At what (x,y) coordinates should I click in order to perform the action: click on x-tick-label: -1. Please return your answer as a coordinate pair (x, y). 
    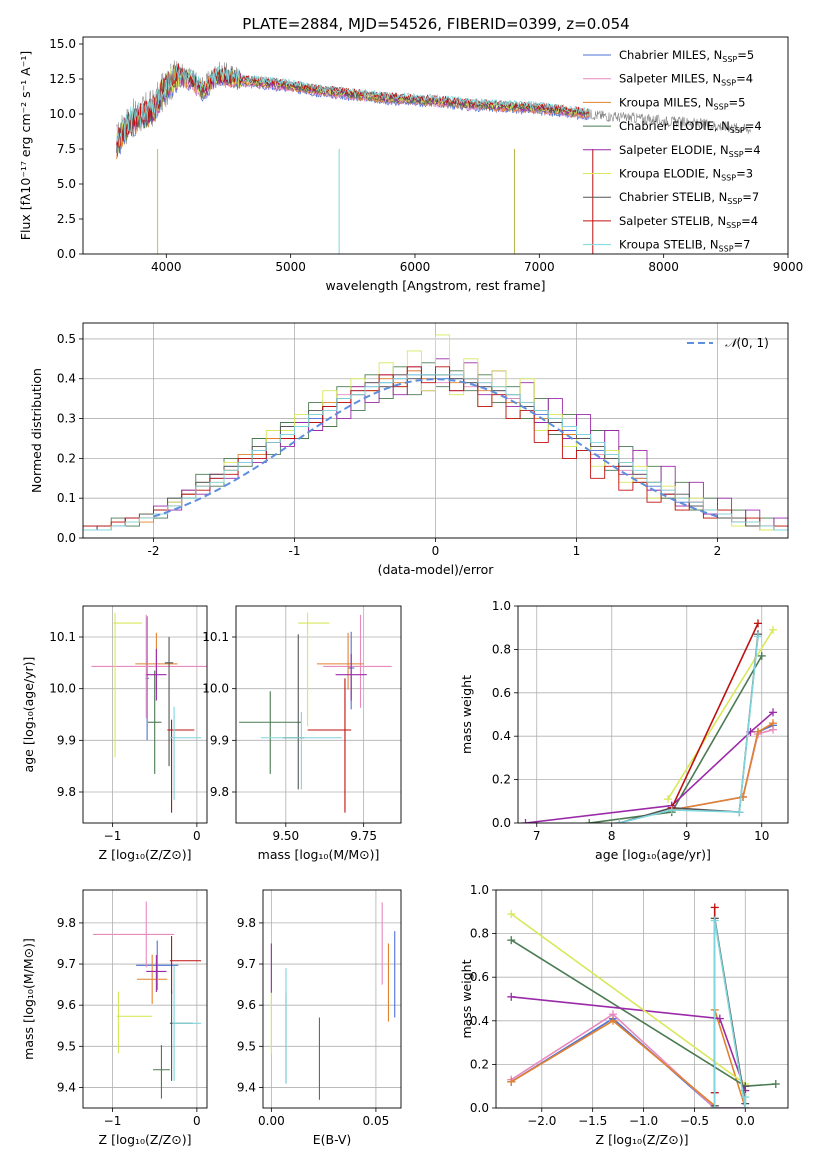
    Looking at the image, I should click on (295, 551).